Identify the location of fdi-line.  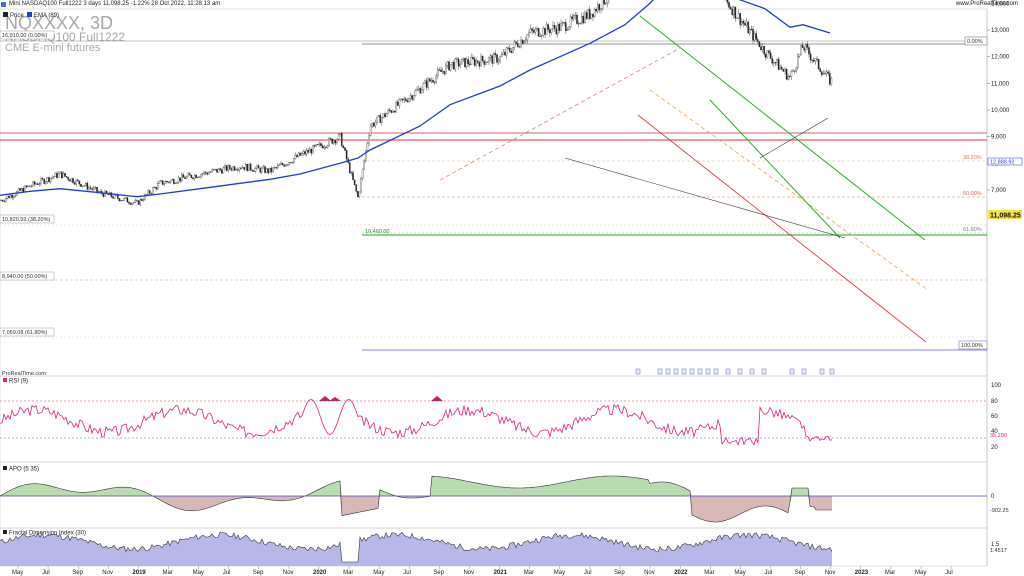
(416, 547).